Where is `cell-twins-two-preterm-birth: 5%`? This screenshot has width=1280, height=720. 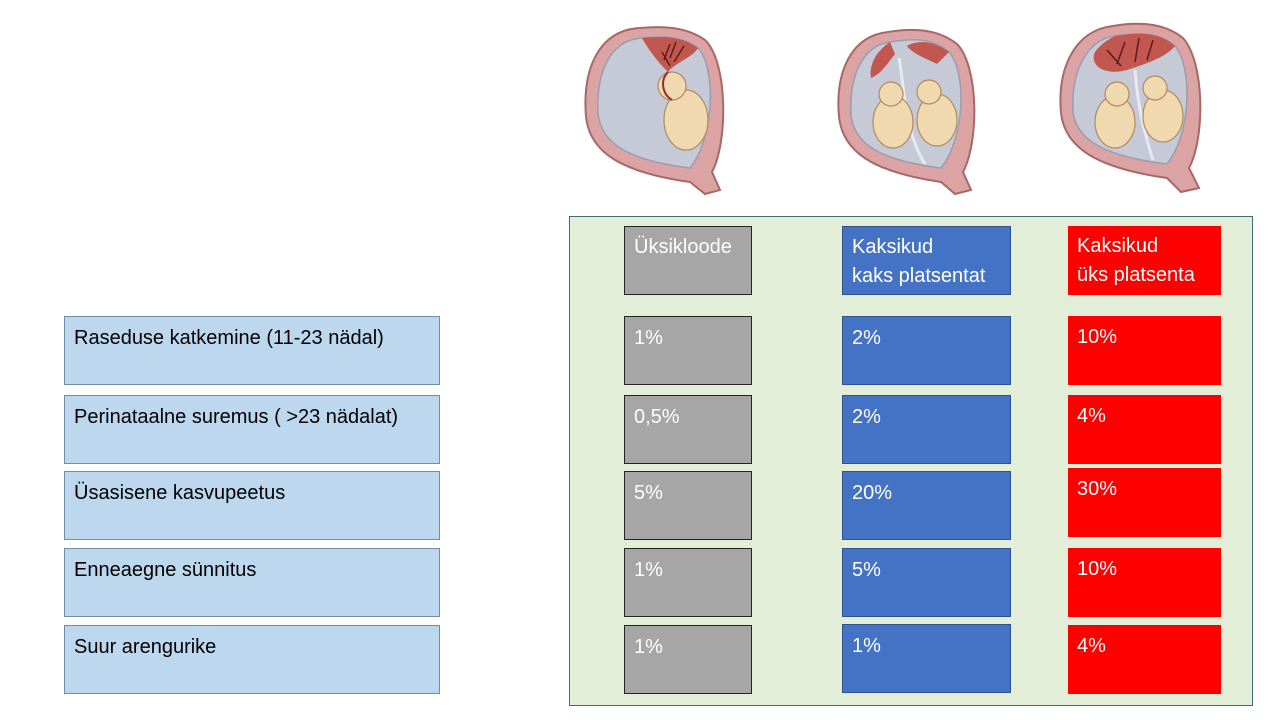
cell-twins-two-preterm-birth: 5% is located at coordinates (926, 582).